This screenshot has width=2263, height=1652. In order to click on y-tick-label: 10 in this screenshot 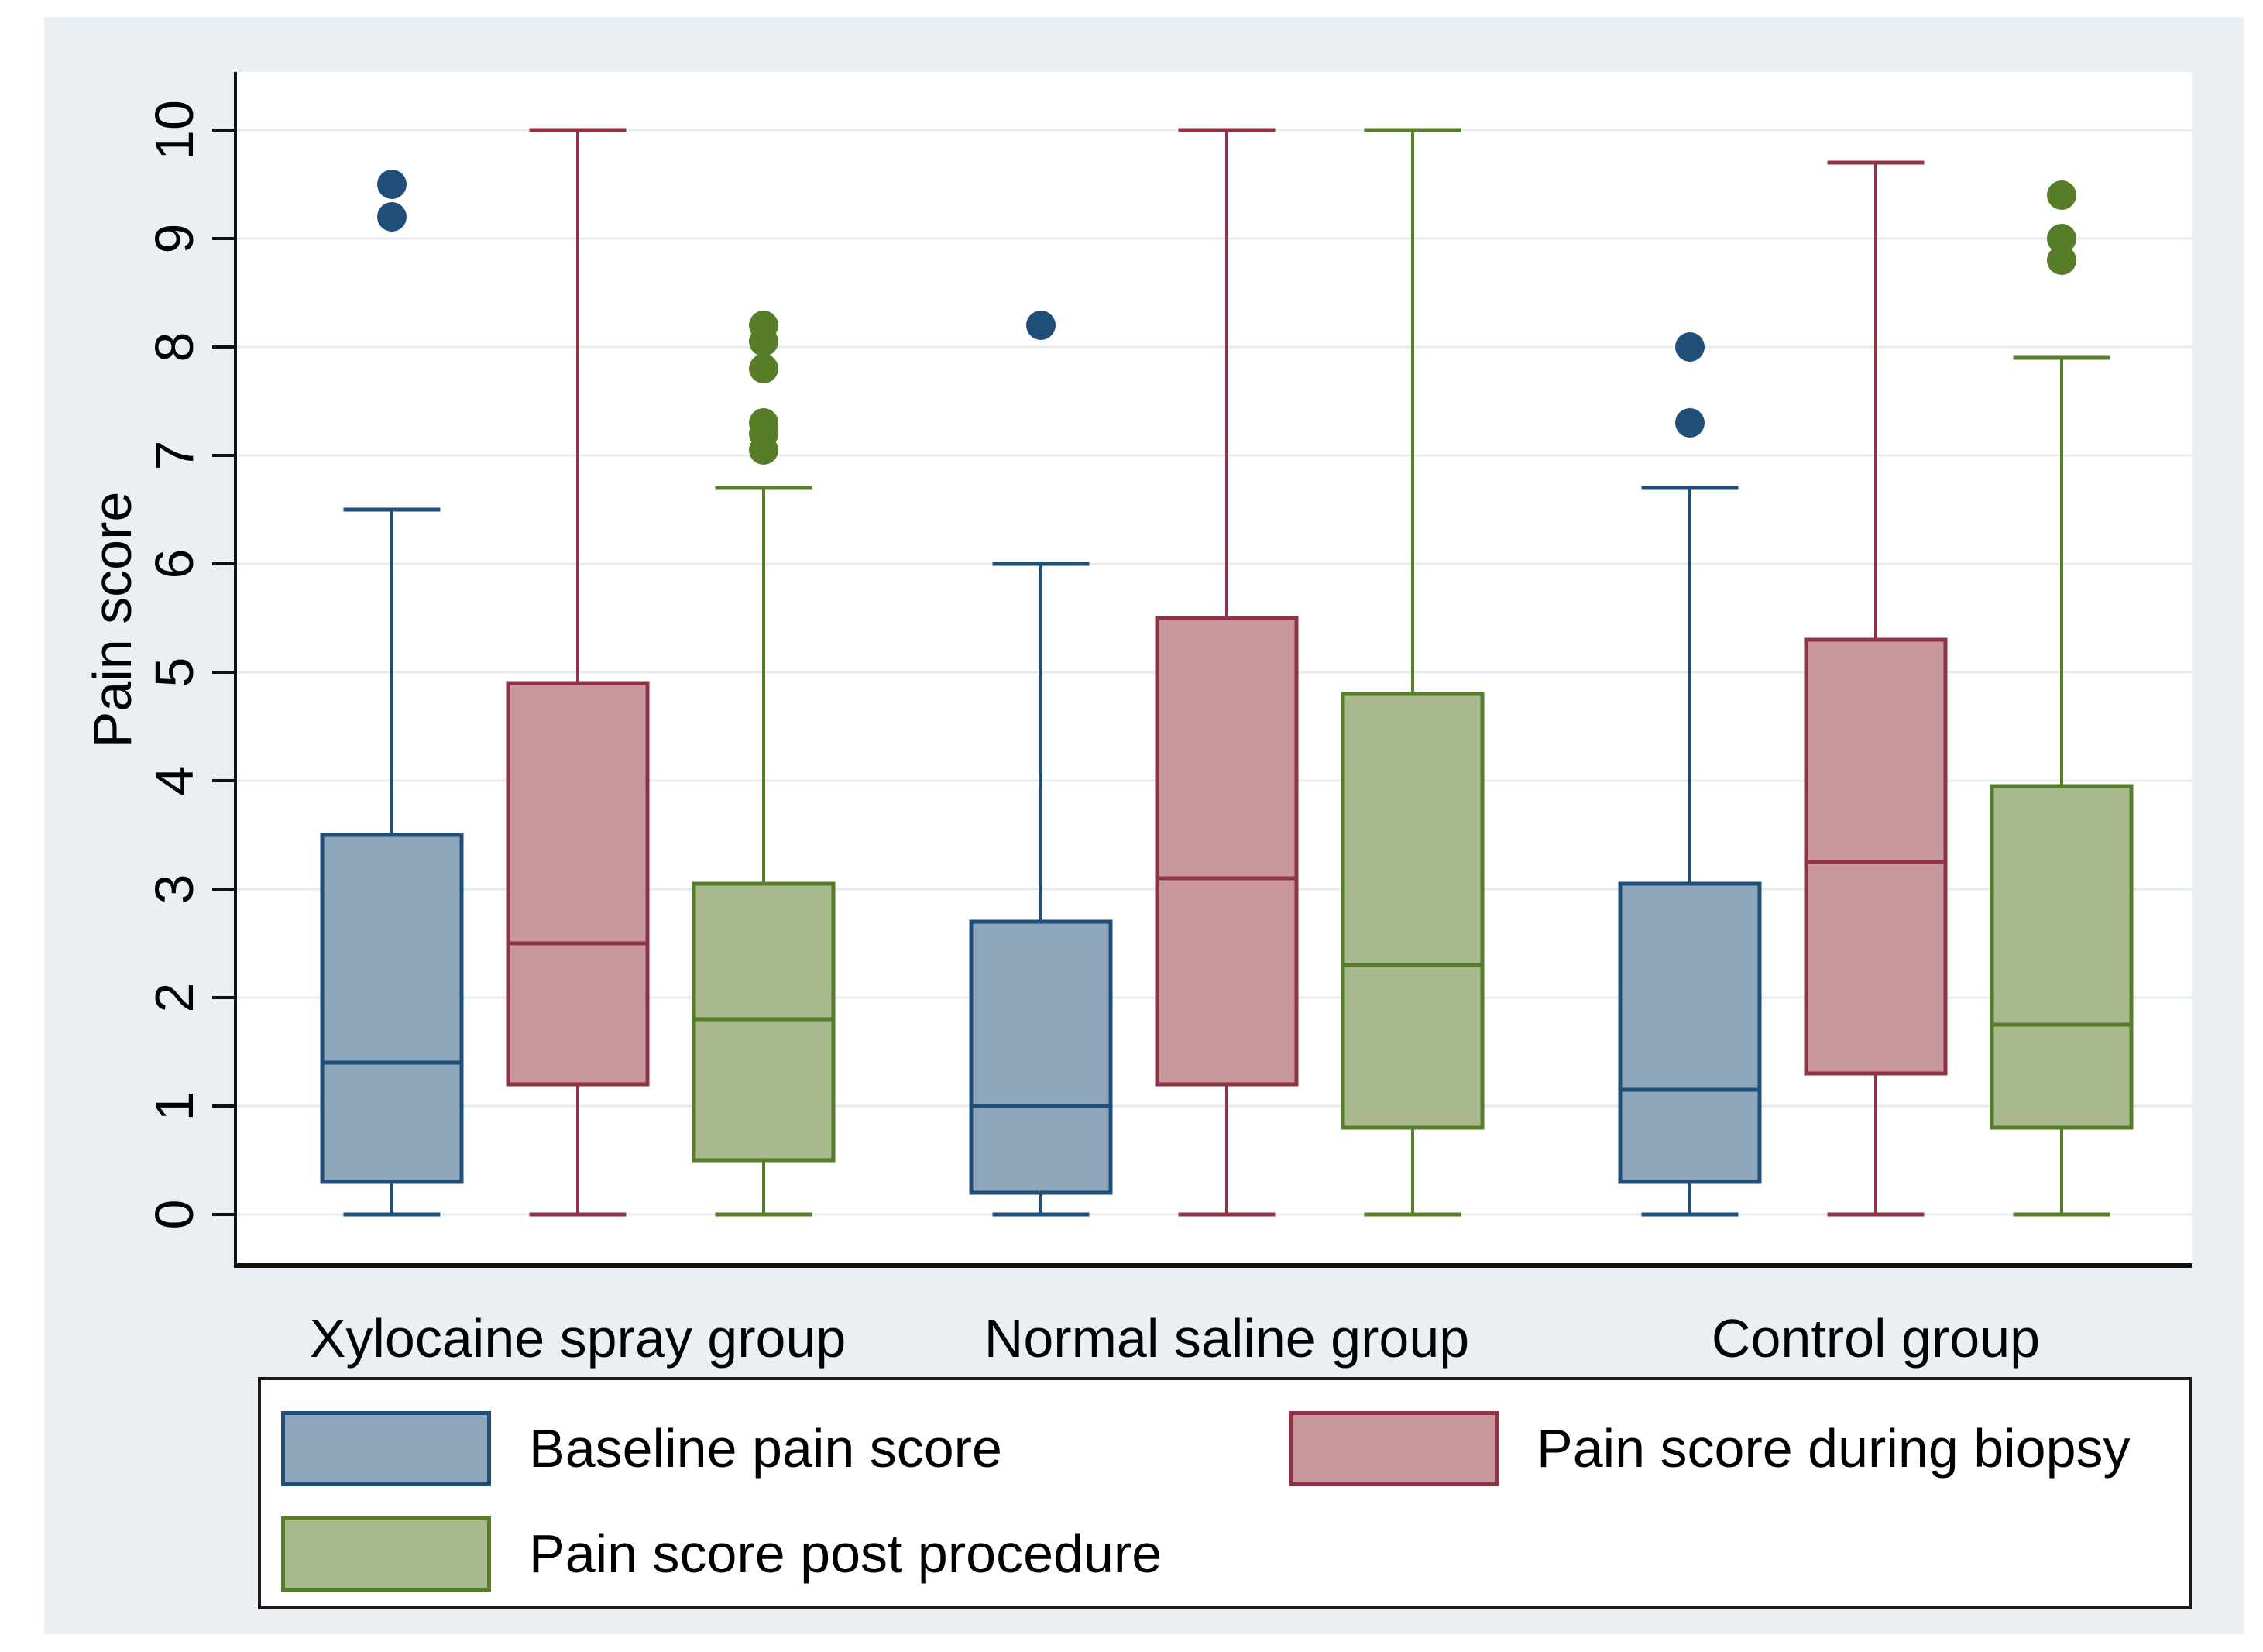, I will do `click(174, 130)`.